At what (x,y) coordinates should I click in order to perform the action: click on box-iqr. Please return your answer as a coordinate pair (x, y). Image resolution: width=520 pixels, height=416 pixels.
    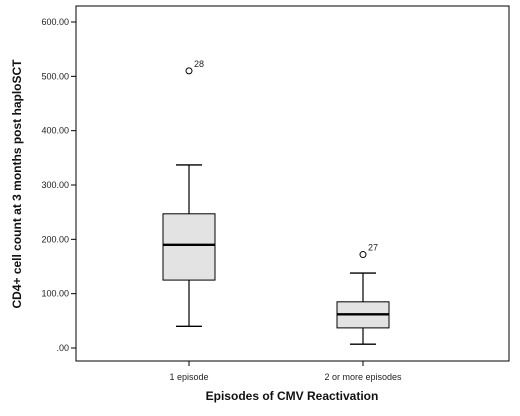
    Looking at the image, I should click on (189, 247).